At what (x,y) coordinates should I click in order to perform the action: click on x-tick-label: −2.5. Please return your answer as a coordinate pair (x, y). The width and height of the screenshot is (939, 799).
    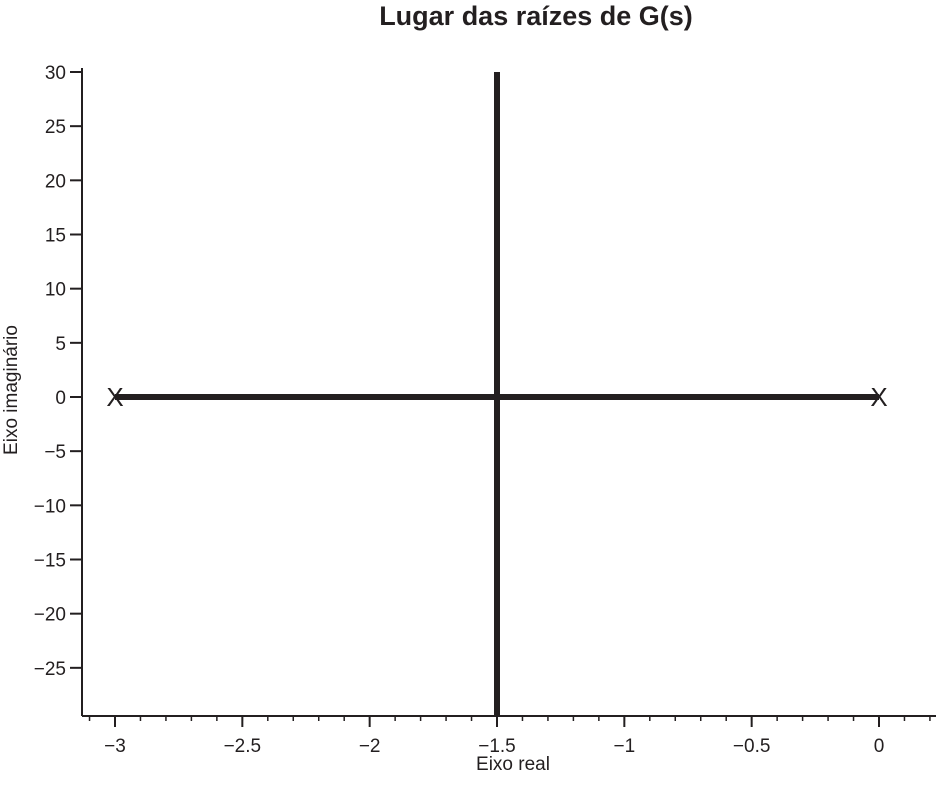
    Looking at the image, I should click on (243, 746).